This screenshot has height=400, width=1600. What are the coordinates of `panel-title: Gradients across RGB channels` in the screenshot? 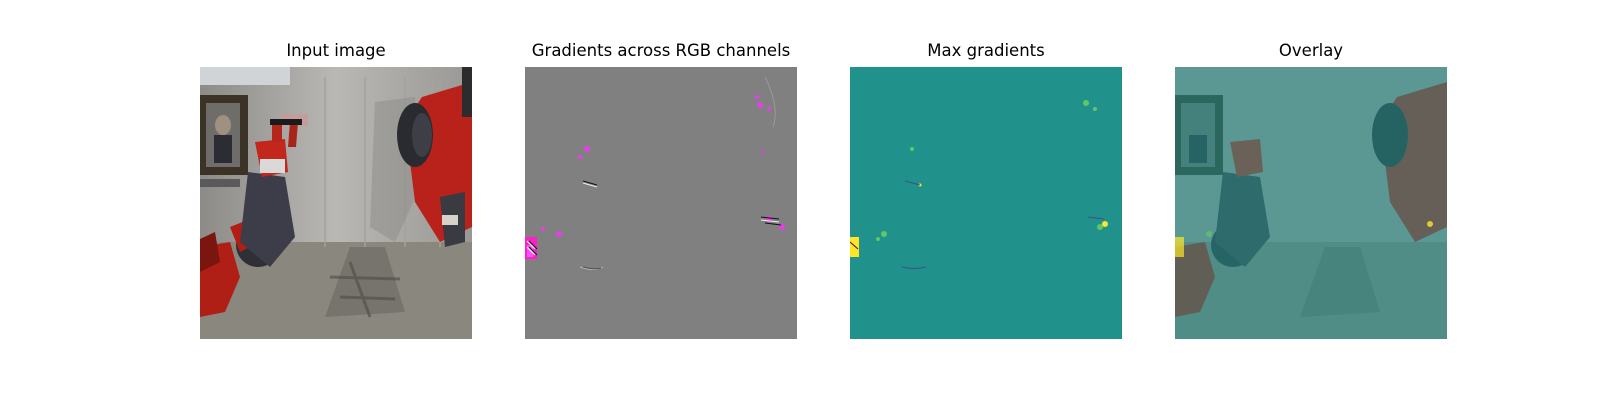 It's located at (661, 50).